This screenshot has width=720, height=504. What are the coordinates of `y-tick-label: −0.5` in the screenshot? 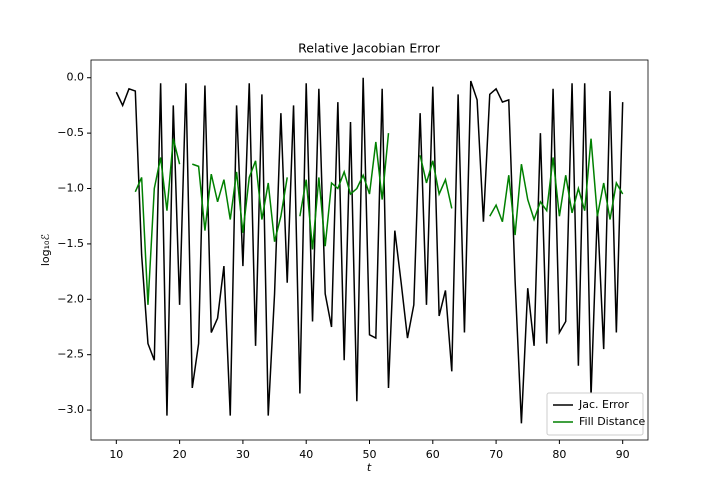 It's located at (70, 132).